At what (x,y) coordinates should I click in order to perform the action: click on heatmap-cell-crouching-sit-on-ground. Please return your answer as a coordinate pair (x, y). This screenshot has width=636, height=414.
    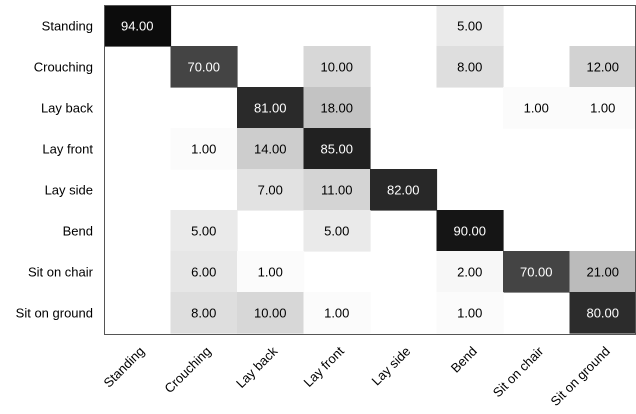
    Looking at the image, I should click on (602, 67).